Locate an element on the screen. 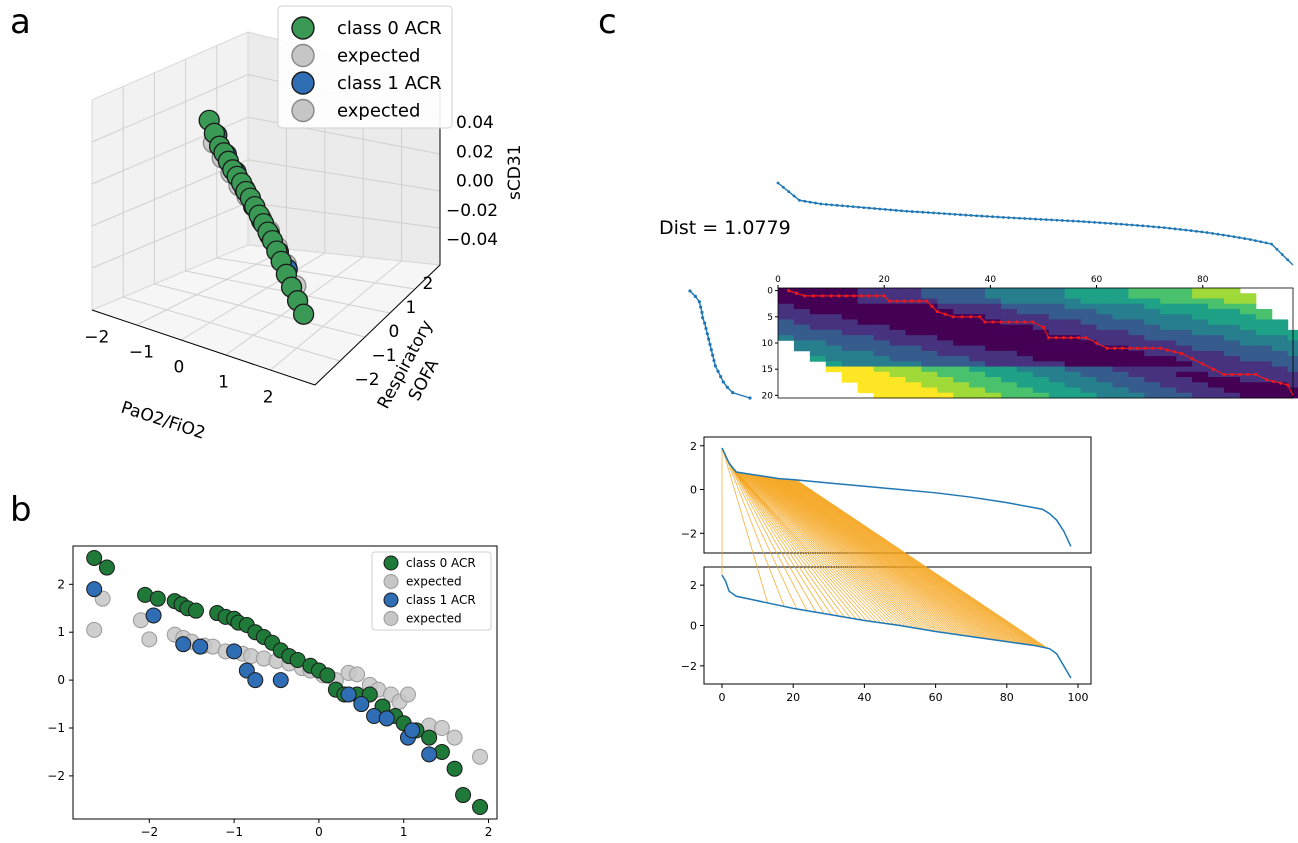  y-axis-line is located at coordinates (377, 325).